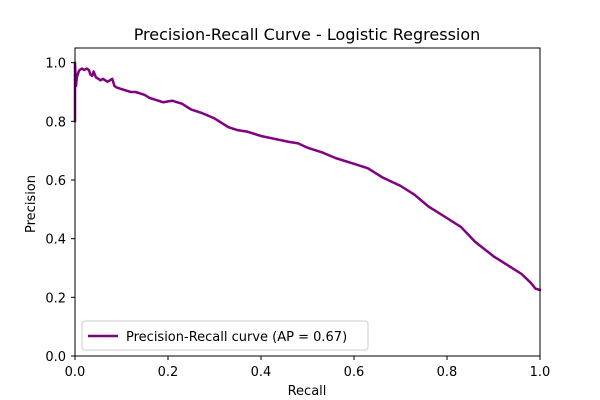 The height and width of the screenshot is (400, 600). Describe the element at coordinates (31, 204) in the screenshot. I see `y-axis-label: Precision` at that location.